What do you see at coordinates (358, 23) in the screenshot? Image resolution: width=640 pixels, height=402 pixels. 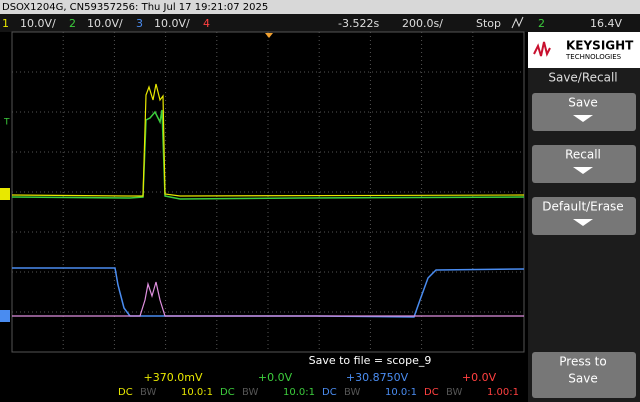 I see `time-offset: -3.522s` at bounding box center [358, 23].